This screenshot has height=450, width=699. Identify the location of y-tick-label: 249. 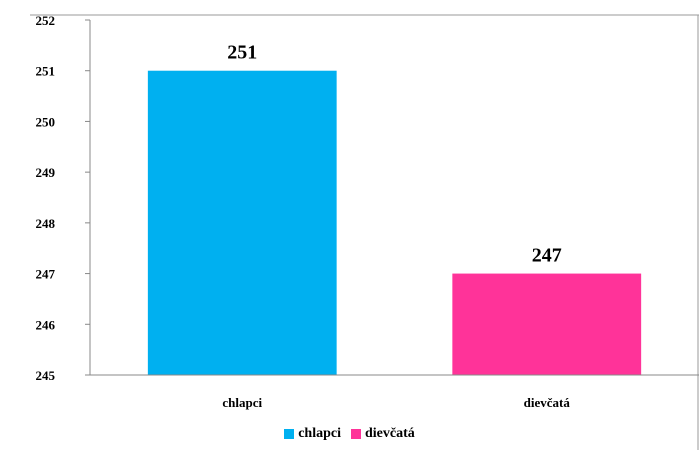
(46, 172).